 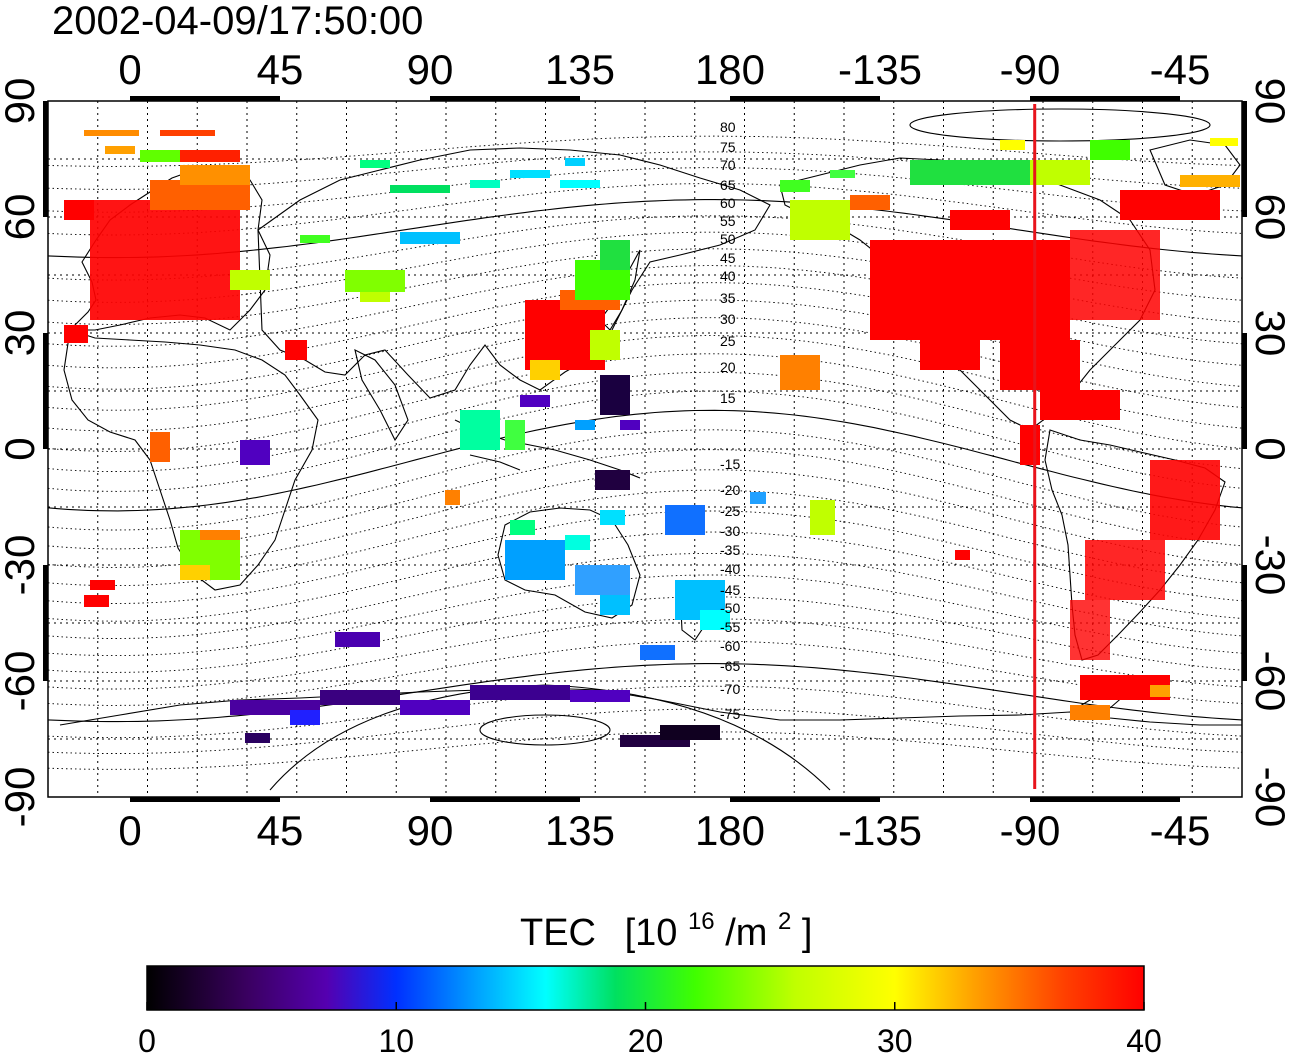 What do you see at coordinates (381, 395) in the screenshot?
I see `coast-india` at bounding box center [381, 395].